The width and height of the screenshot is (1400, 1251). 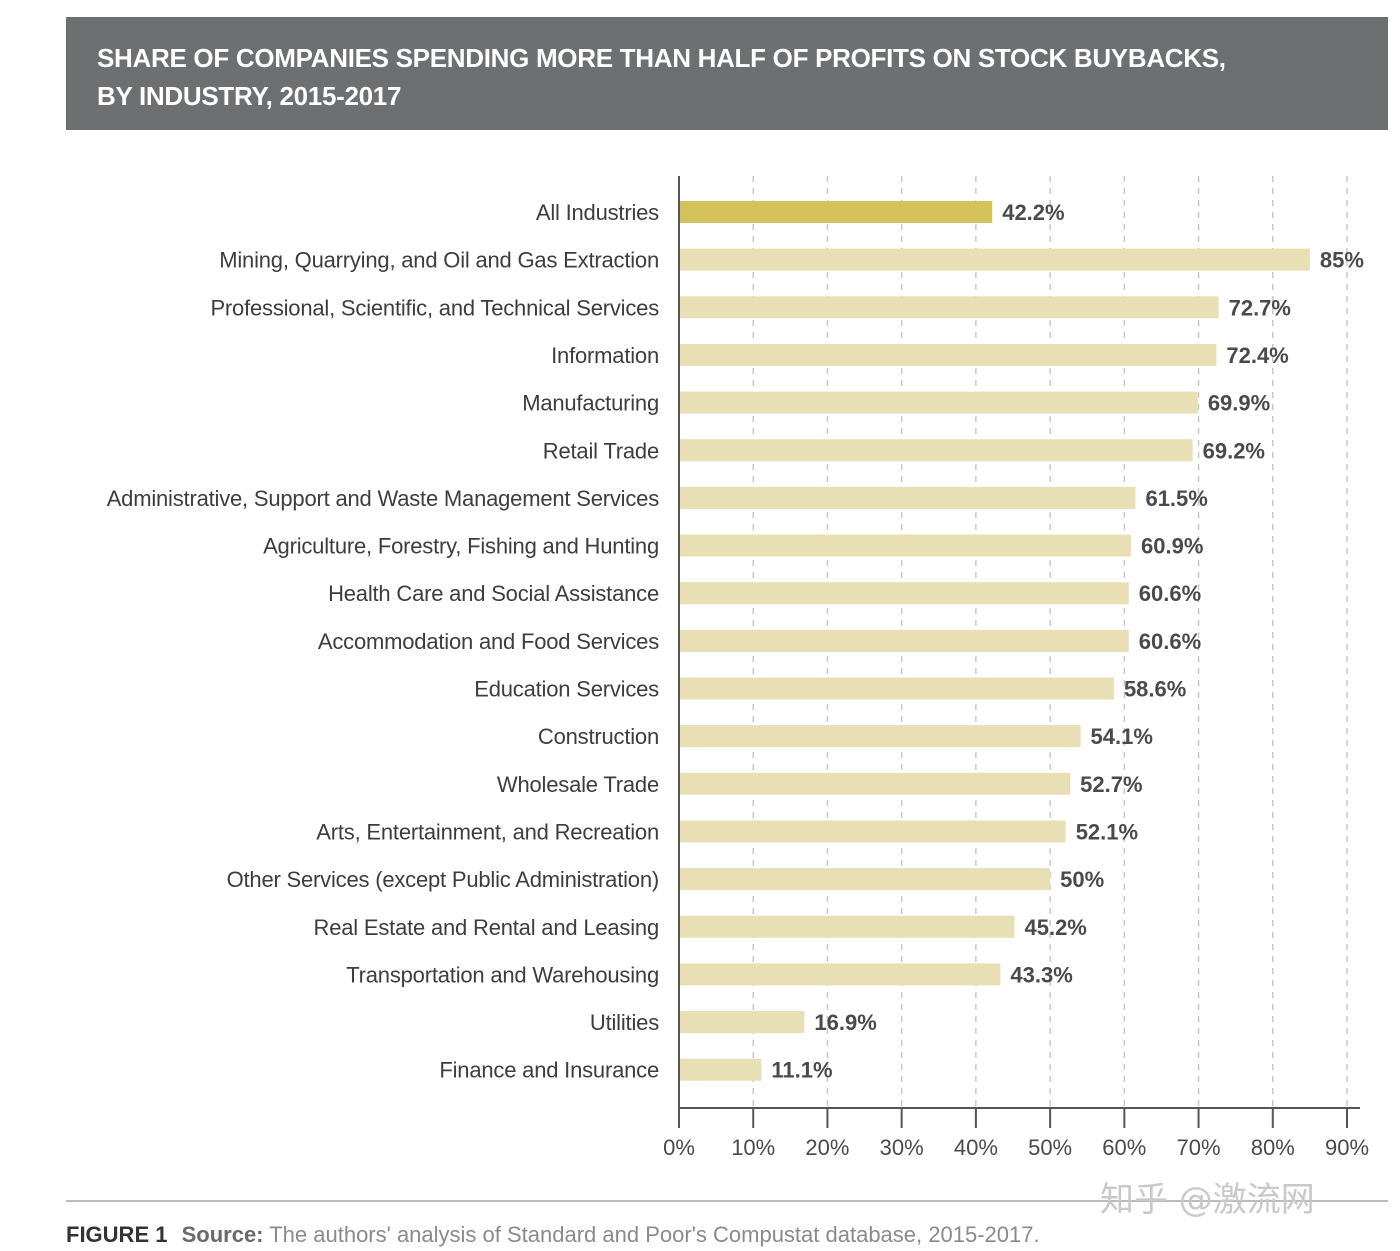 What do you see at coordinates (1234, 450) in the screenshot?
I see `value-label: 69.2%` at bounding box center [1234, 450].